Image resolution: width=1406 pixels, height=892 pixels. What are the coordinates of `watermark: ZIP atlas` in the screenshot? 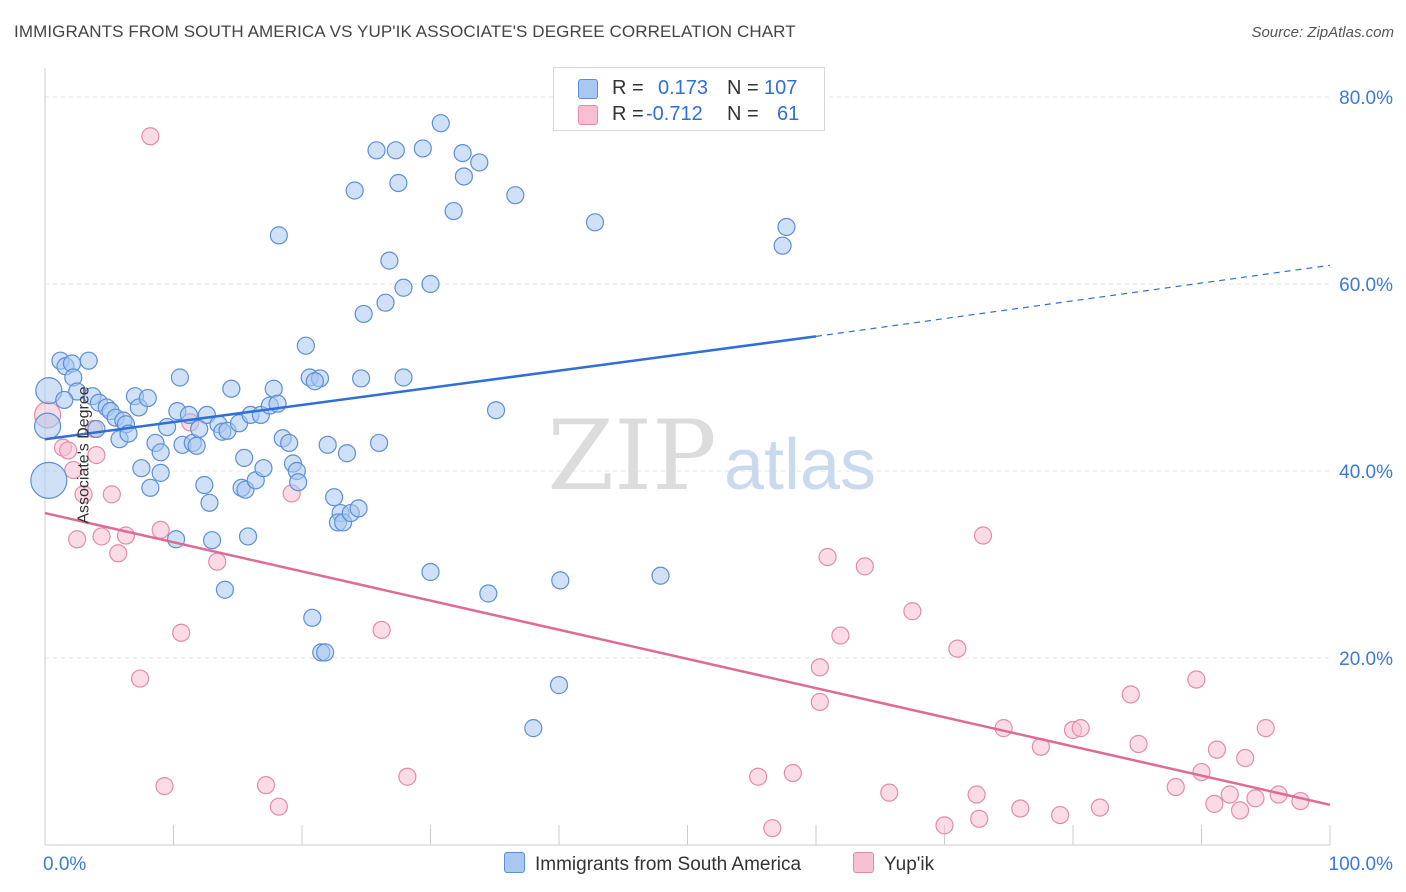 It's located at (711, 456).